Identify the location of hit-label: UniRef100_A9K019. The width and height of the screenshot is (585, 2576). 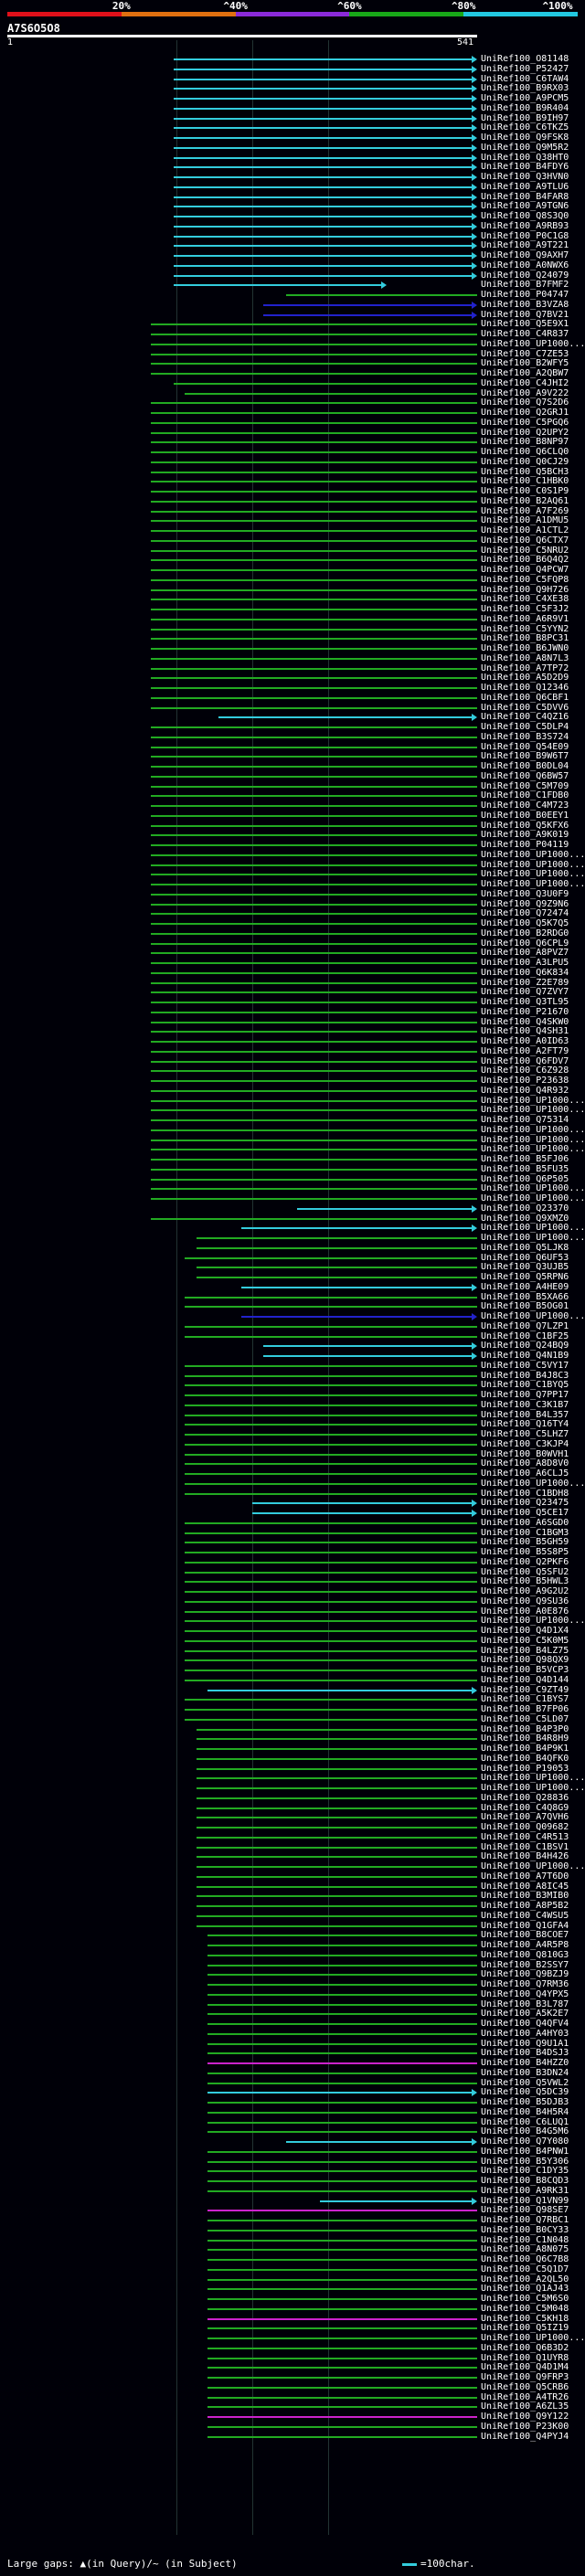
(525, 835).